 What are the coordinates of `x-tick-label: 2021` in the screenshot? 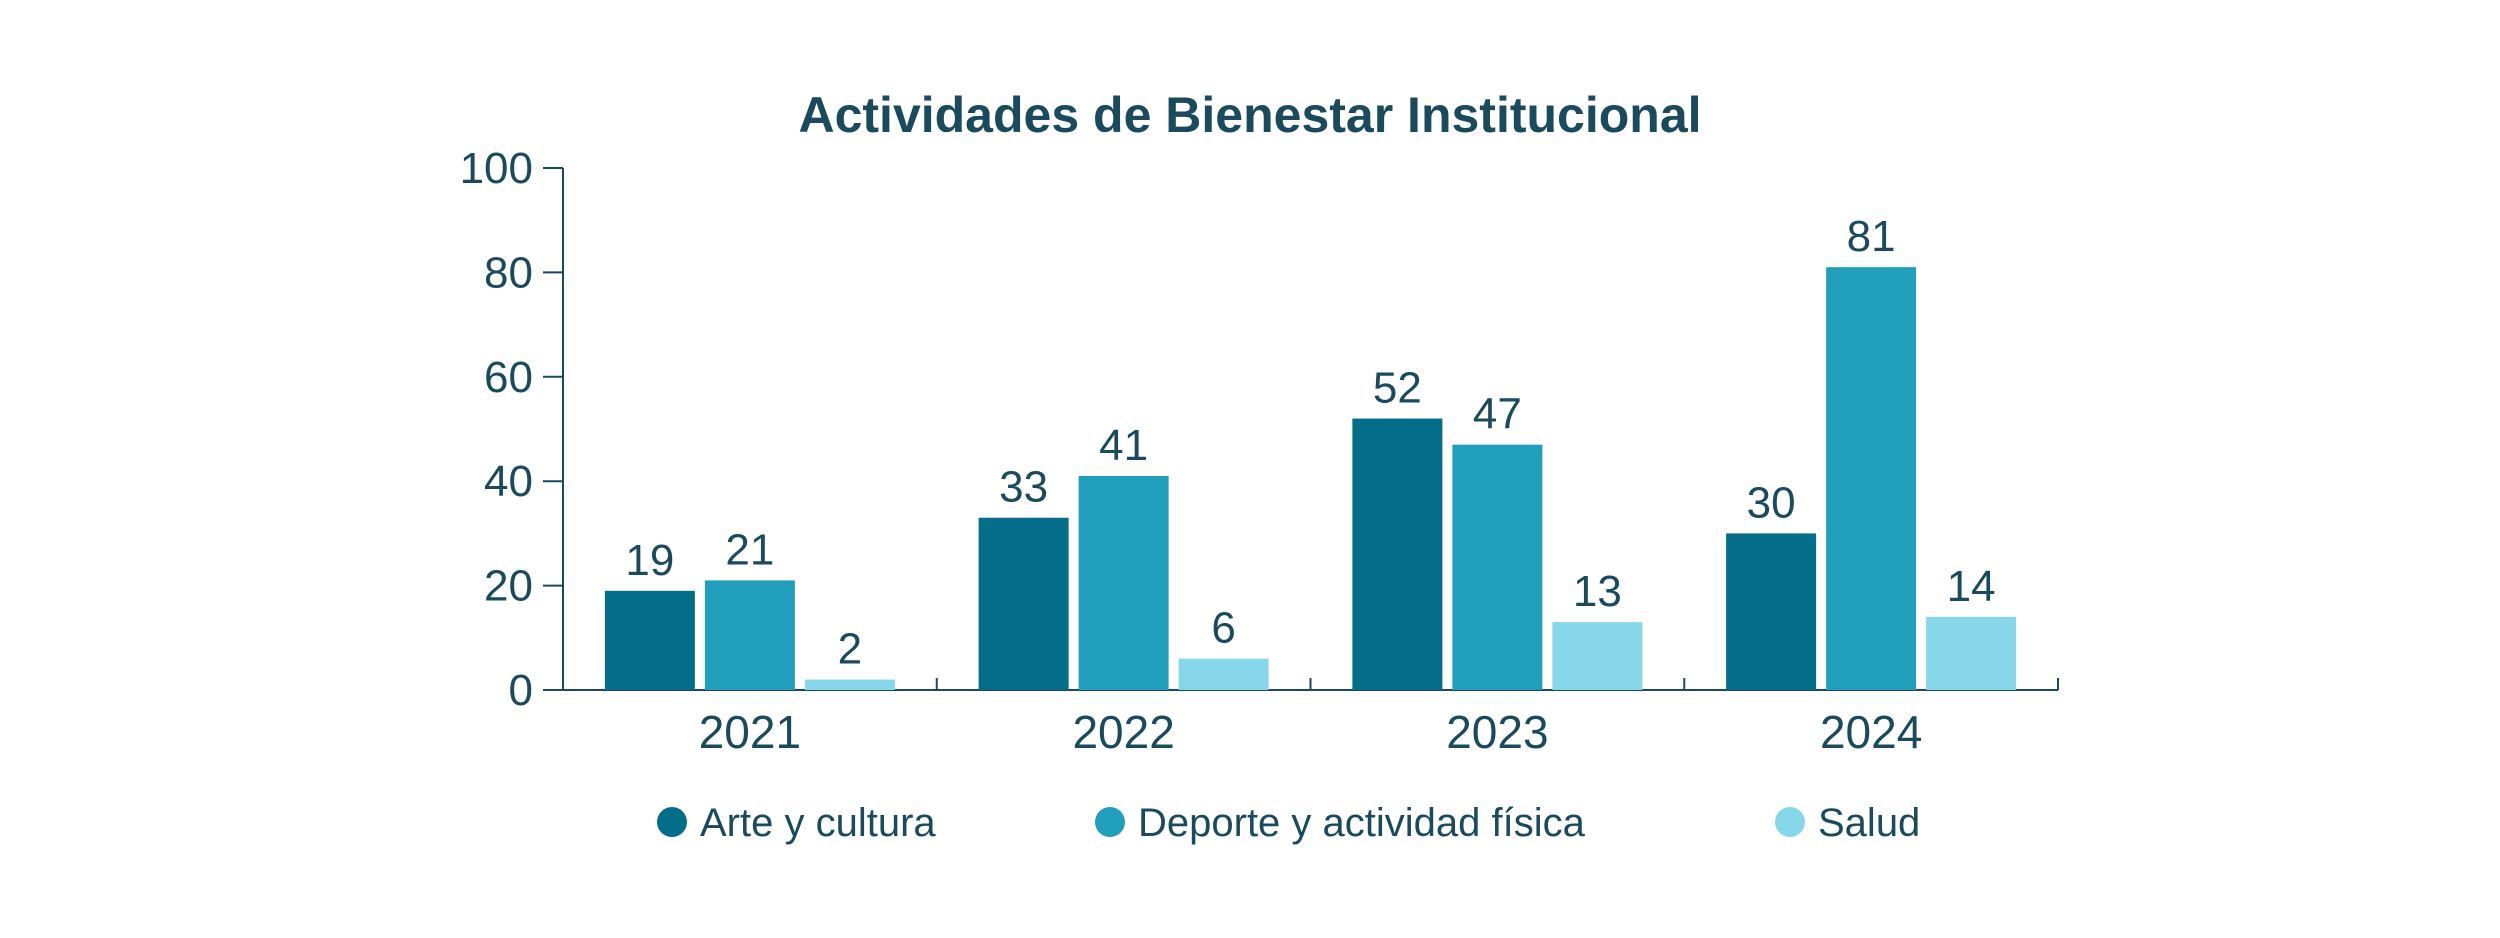 It's located at (750, 732).